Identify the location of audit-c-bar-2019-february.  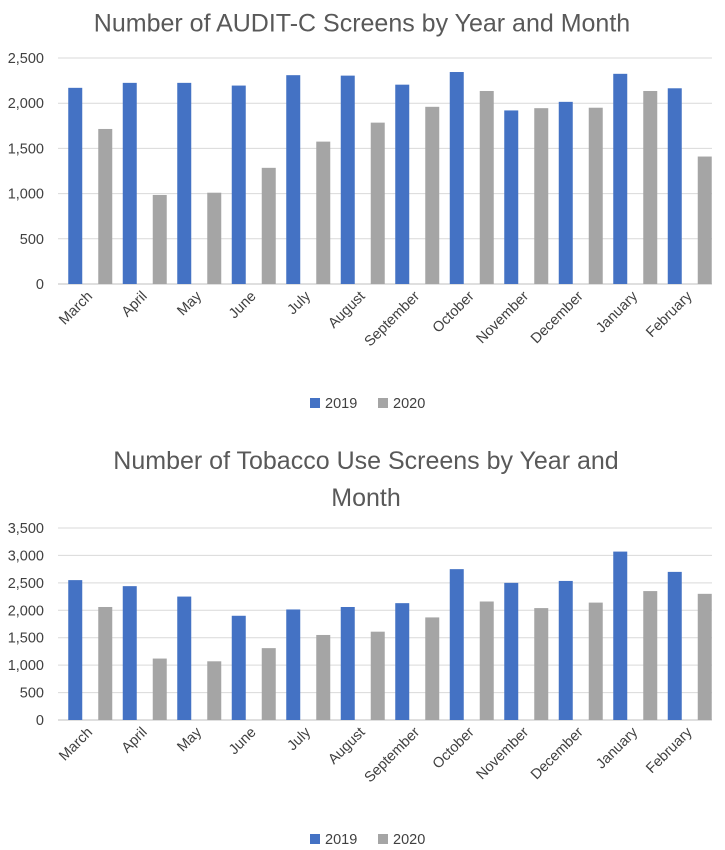
(674, 186).